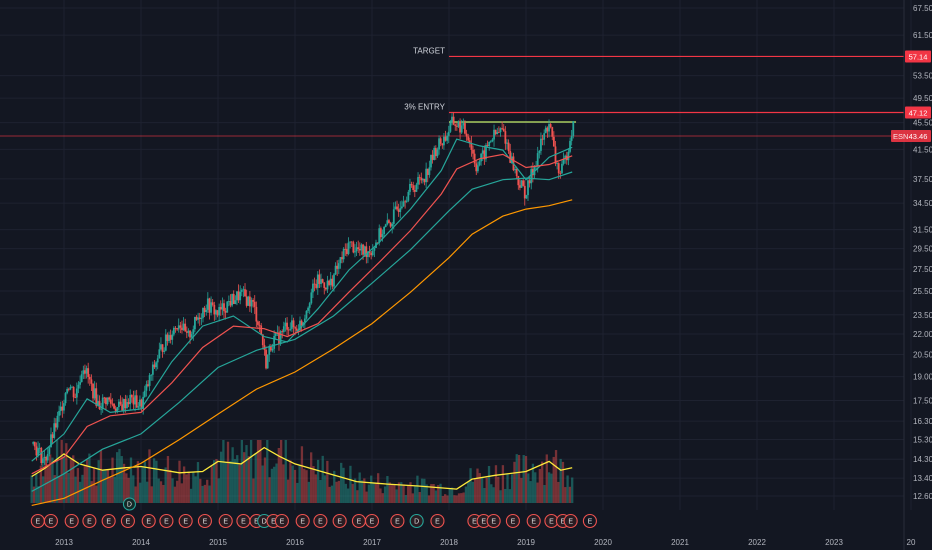 This screenshot has height=550, width=932. What do you see at coordinates (922, 203) in the screenshot?
I see `price-tick-label: 34.50` at bounding box center [922, 203].